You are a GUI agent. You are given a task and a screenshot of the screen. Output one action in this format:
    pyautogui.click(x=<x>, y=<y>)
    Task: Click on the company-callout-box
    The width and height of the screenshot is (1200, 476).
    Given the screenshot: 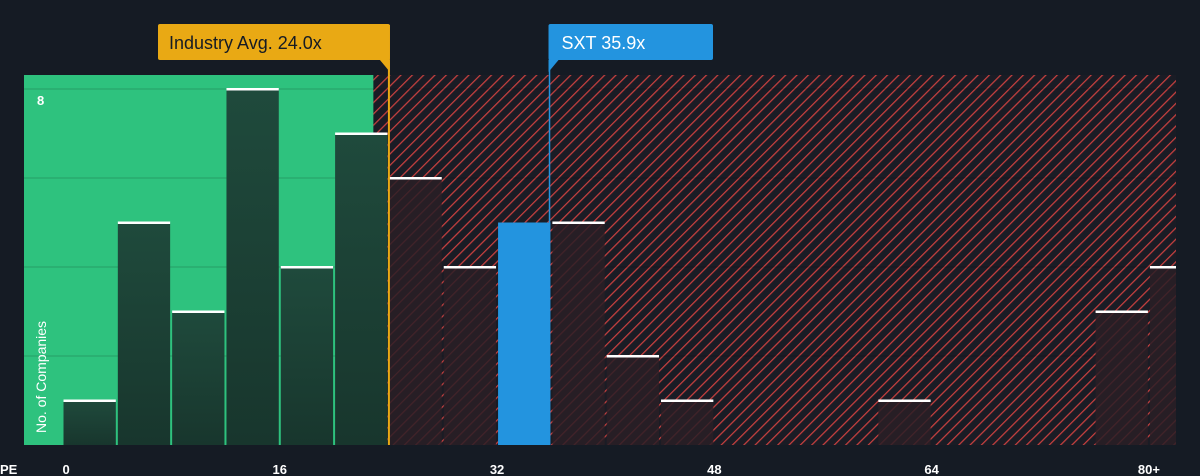 What is the action you would take?
    pyautogui.click(x=630, y=42)
    